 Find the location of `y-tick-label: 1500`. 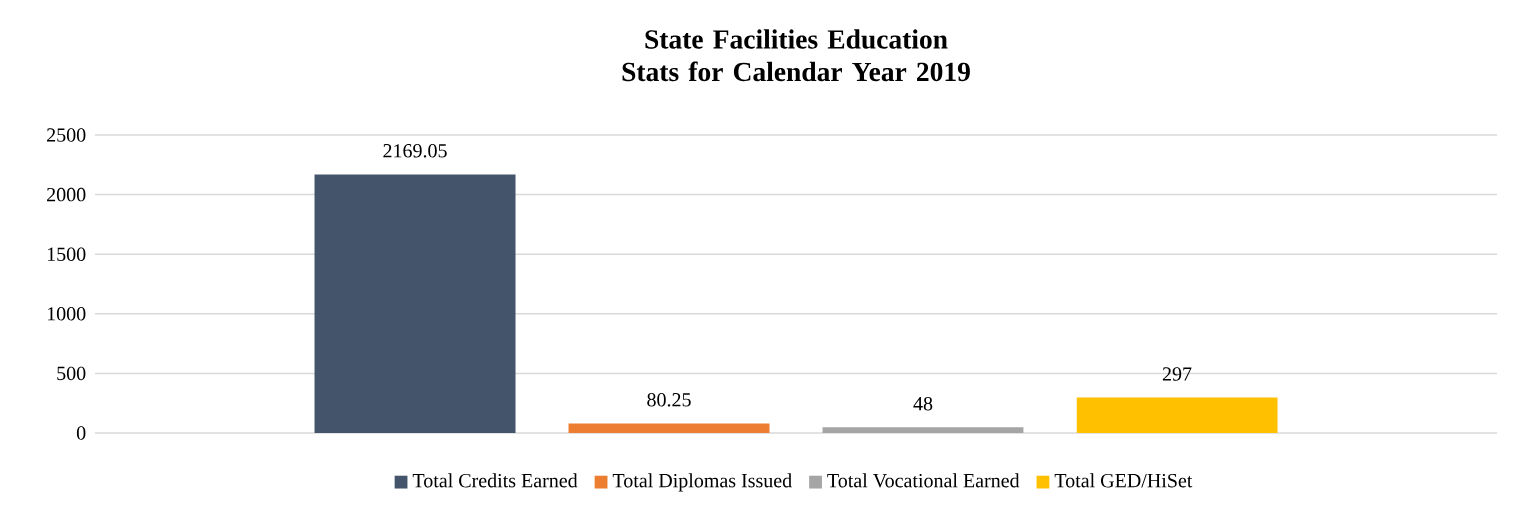

y-tick-label: 1500 is located at coordinates (66, 254).